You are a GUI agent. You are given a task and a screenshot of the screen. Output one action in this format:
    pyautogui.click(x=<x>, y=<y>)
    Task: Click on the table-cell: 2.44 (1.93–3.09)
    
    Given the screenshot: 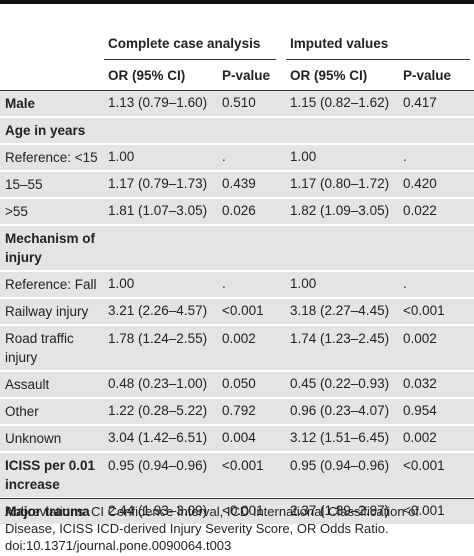 What is the action you would take?
    pyautogui.click(x=158, y=510)
    